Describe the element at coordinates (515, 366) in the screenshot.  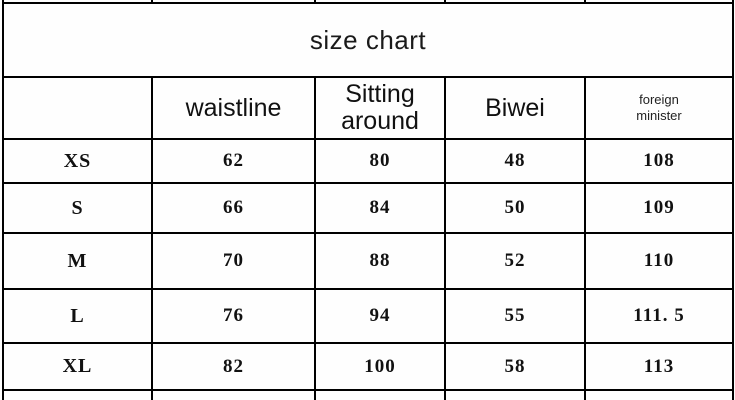
I see `cell-xl-biwei: 58` at that location.